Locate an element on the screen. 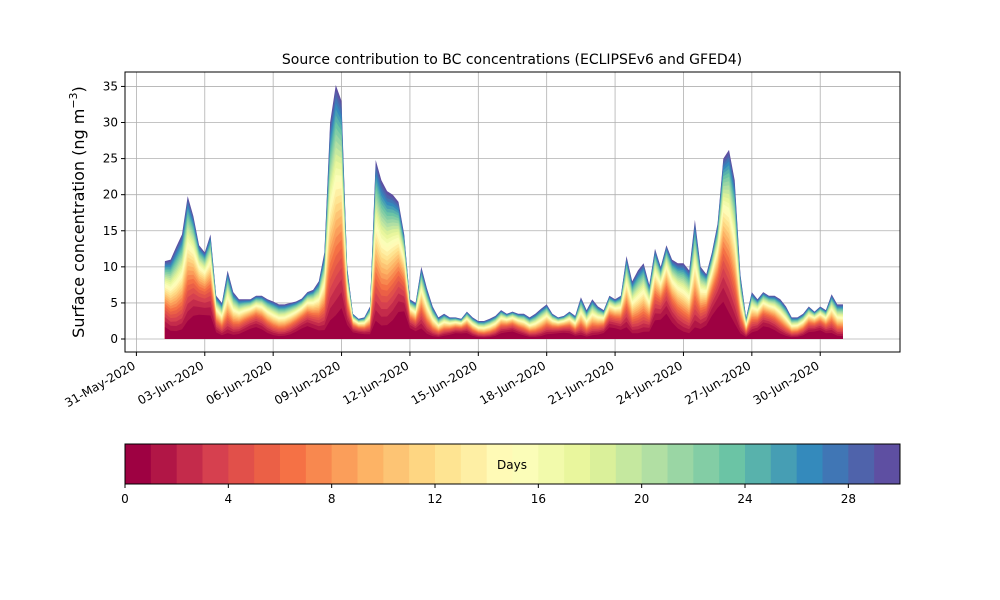 This screenshot has width=1000, height=600. x-tick-label: 15-Jun-2020 is located at coordinates (444, 382).